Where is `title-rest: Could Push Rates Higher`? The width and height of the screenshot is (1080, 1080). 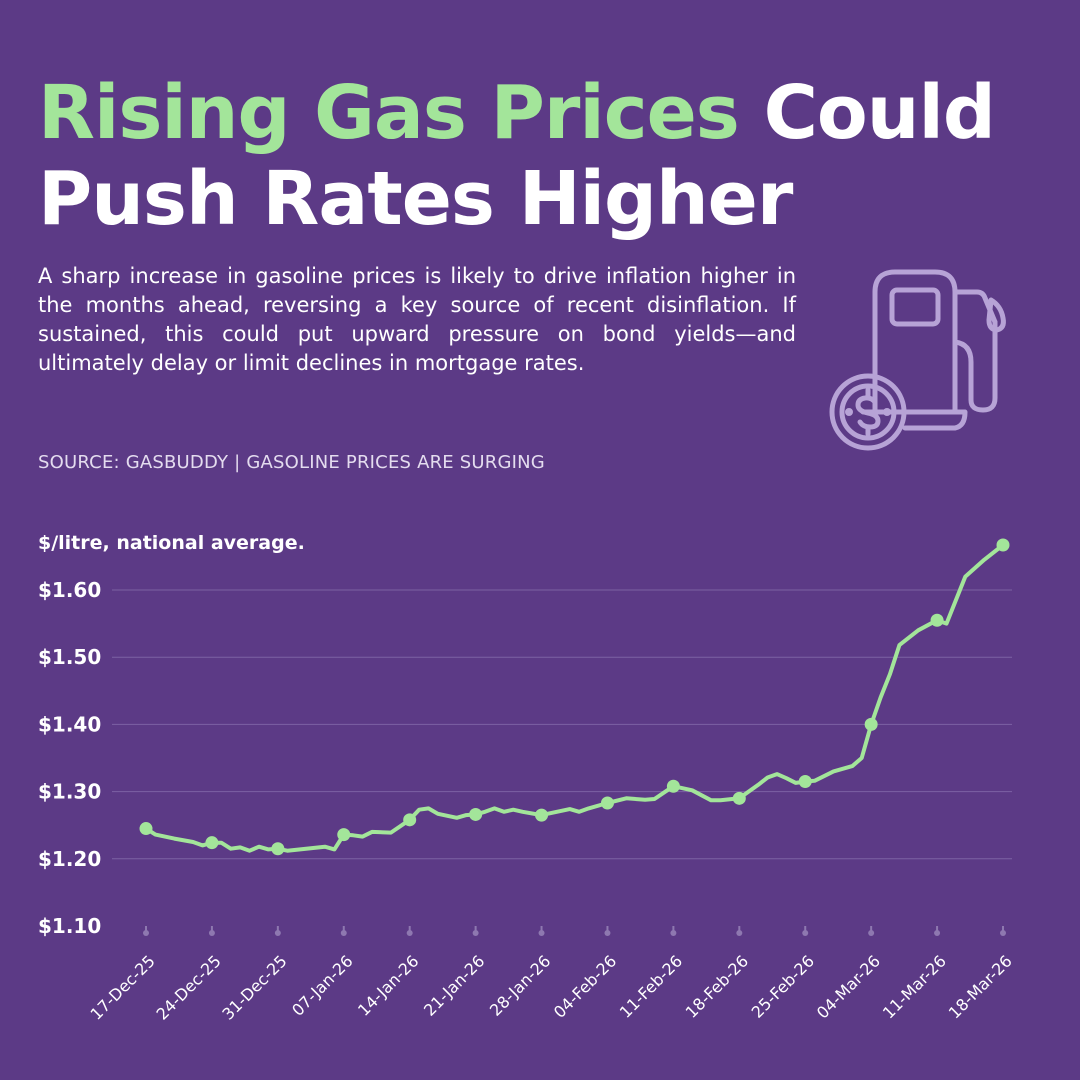
title-rest: Could Push Rates Higher is located at coordinates (517, 156).